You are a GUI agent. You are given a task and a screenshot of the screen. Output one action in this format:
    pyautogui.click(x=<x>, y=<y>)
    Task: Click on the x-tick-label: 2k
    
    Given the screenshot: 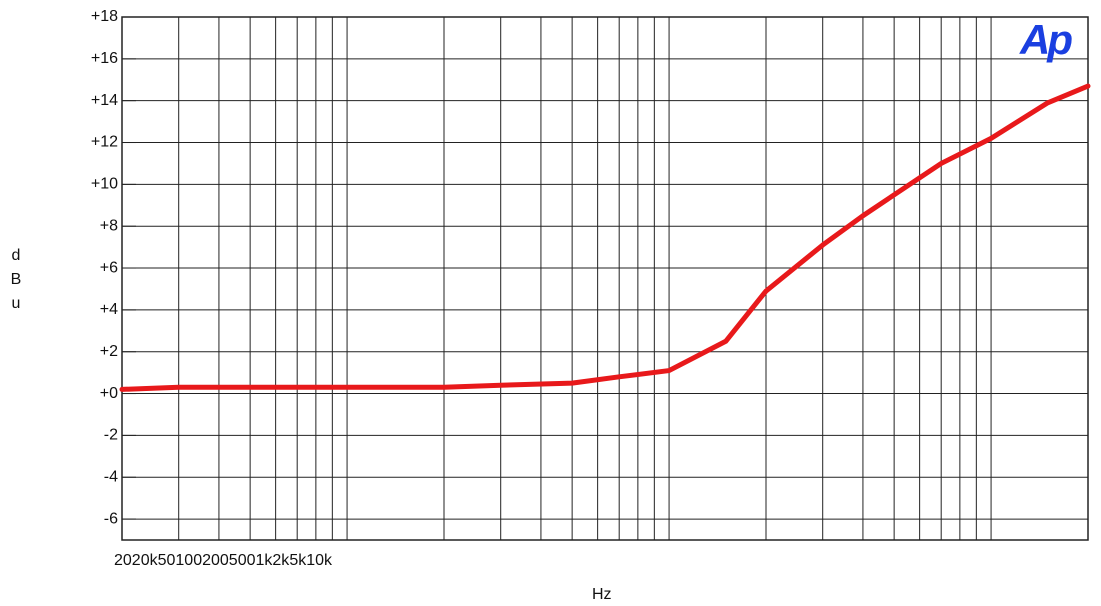 What is the action you would take?
    pyautogui.click(x=281, y=560)
    